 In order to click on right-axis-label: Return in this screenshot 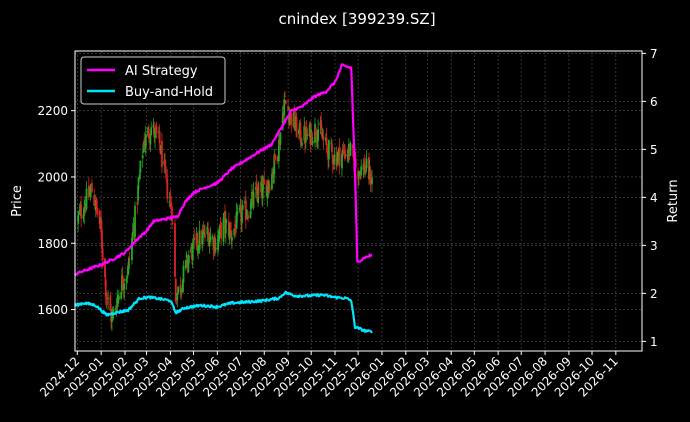, I will do `click(673, 200)`.